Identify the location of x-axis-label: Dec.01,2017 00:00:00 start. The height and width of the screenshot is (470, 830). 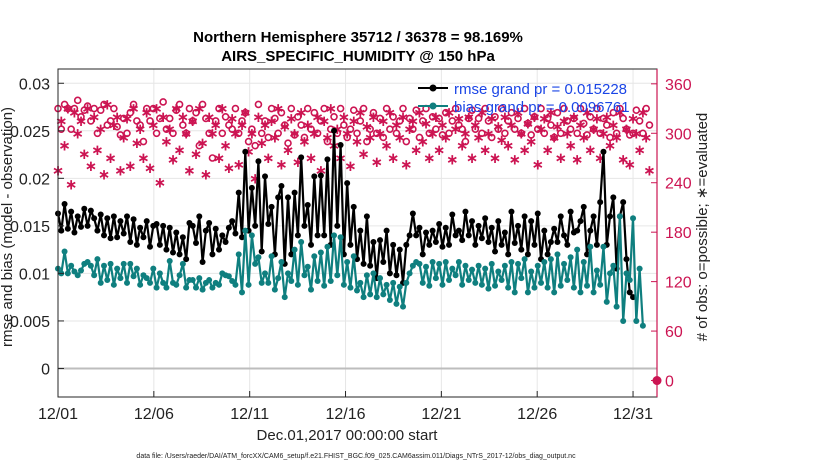
(348, 435).